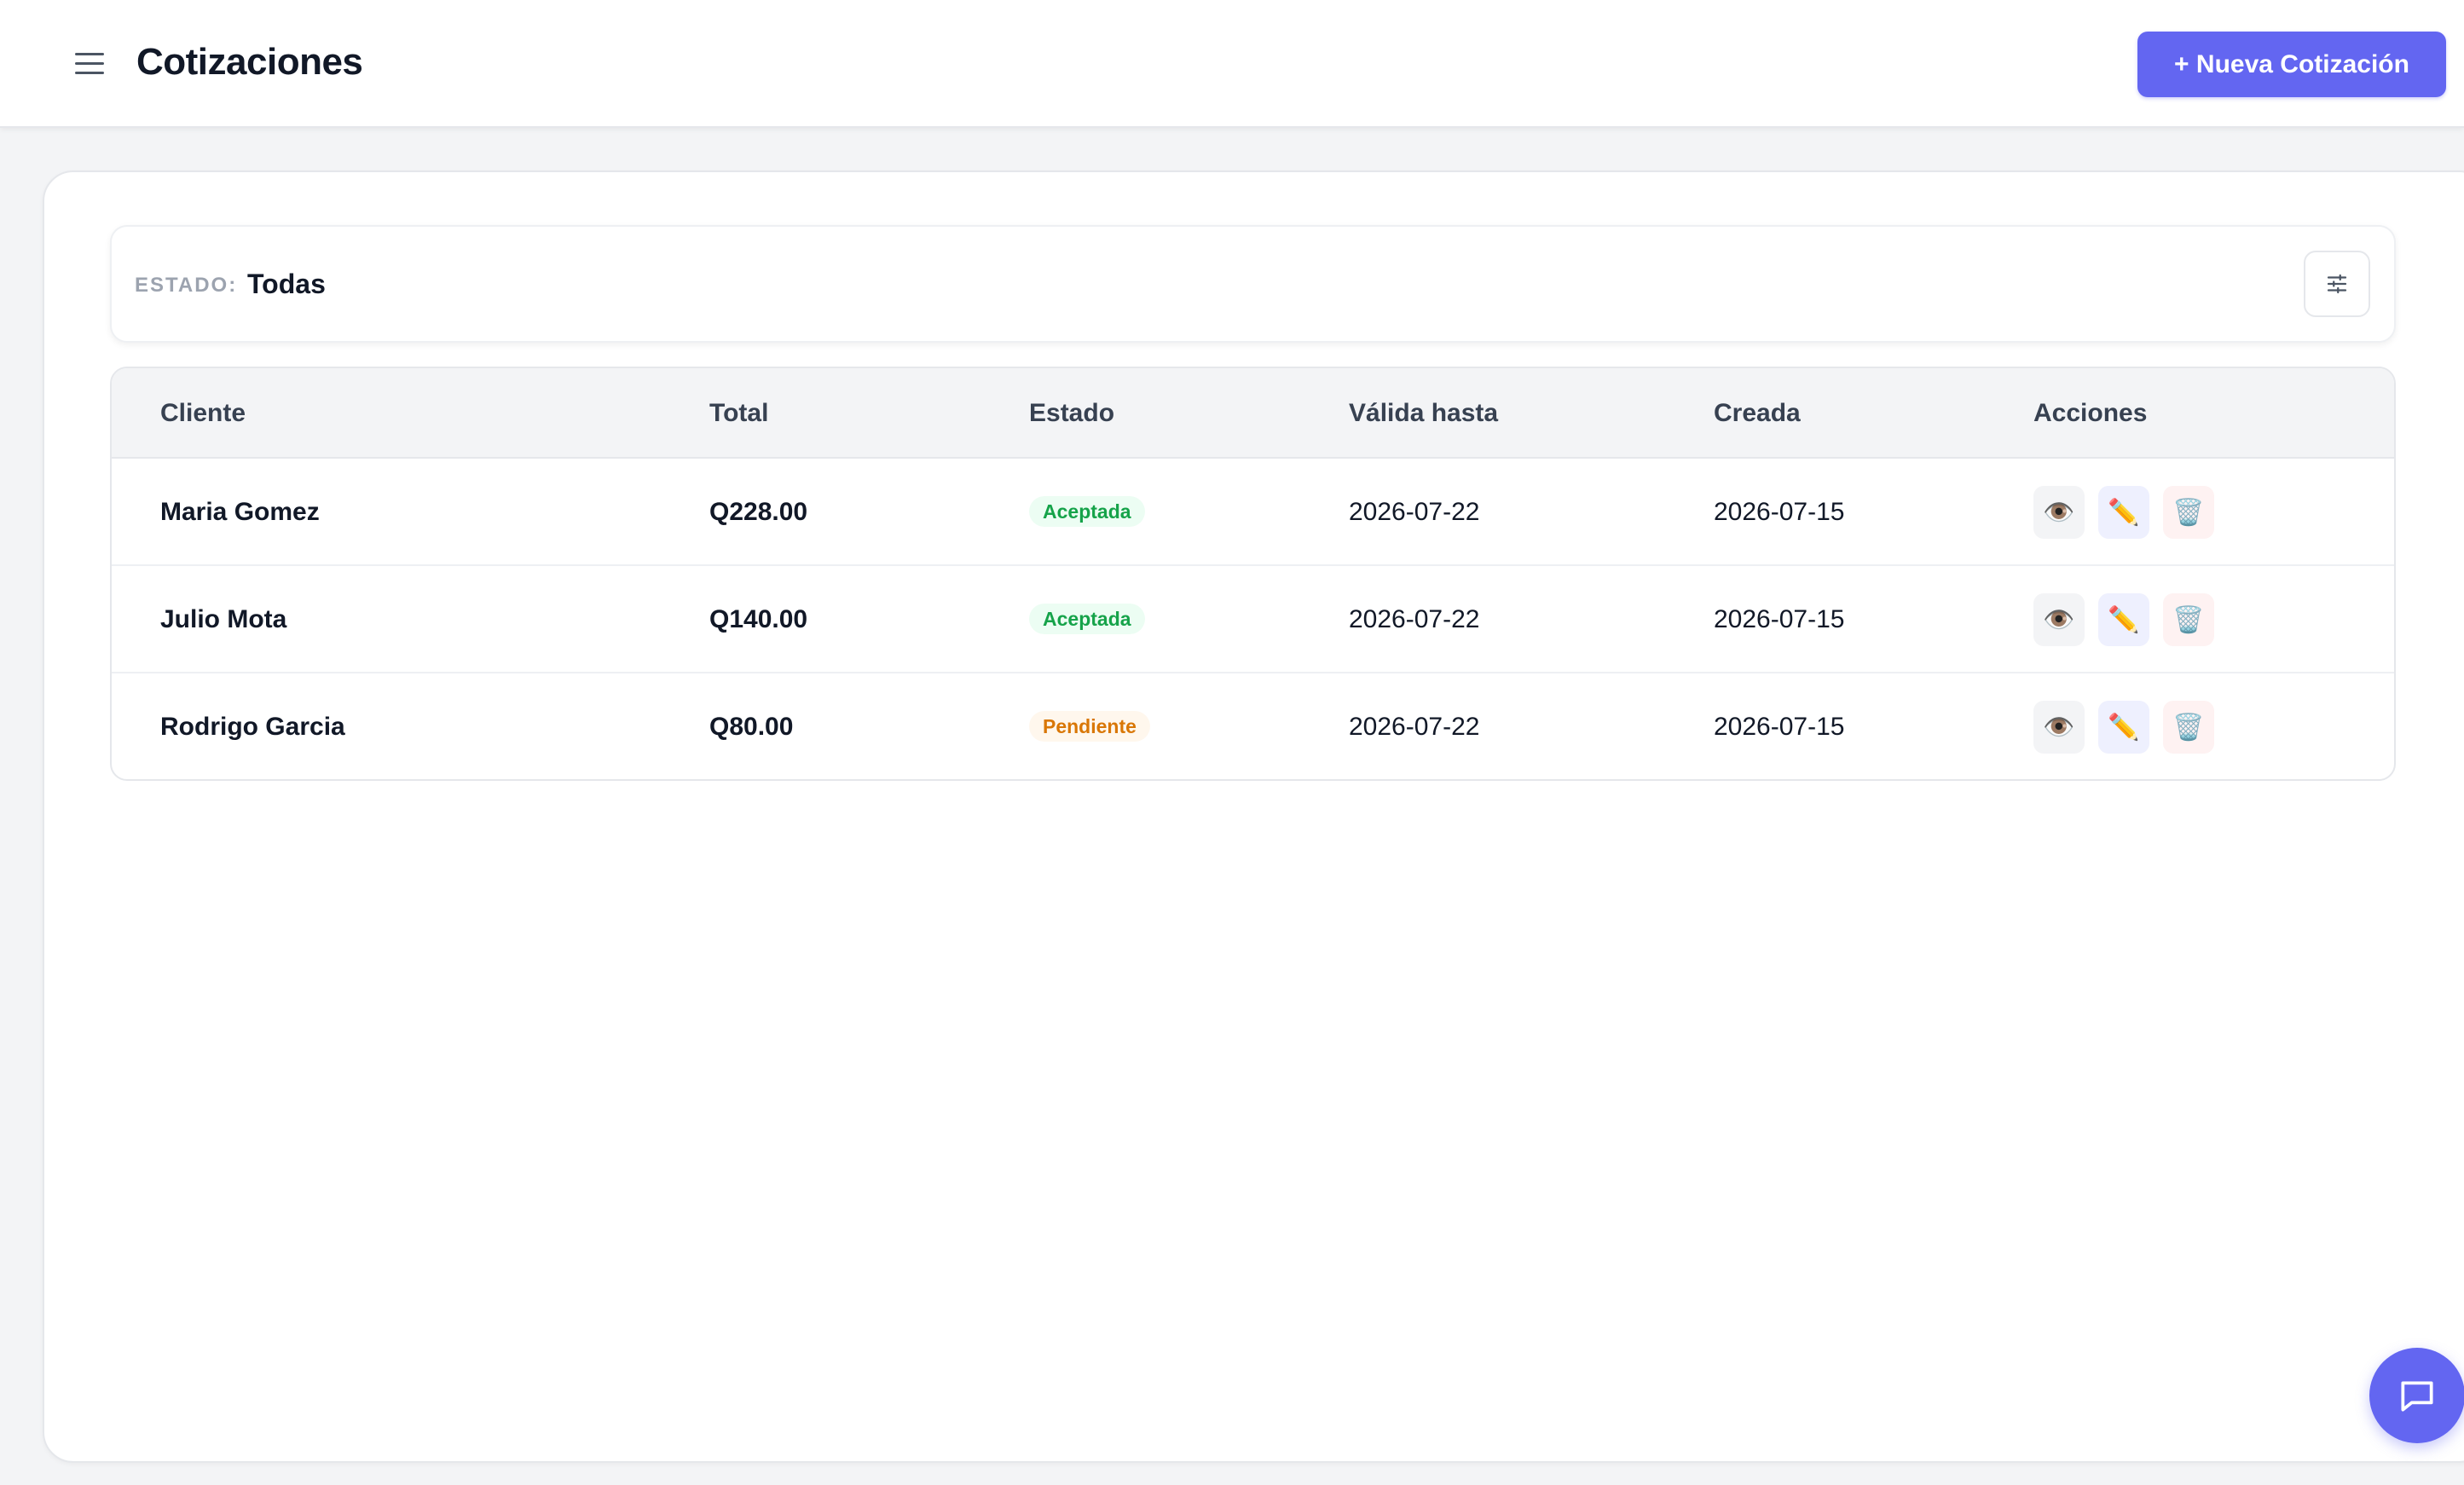  I want to click on top-bar: Cotizaciones + Nueva Cotización, so click(1232, 64).